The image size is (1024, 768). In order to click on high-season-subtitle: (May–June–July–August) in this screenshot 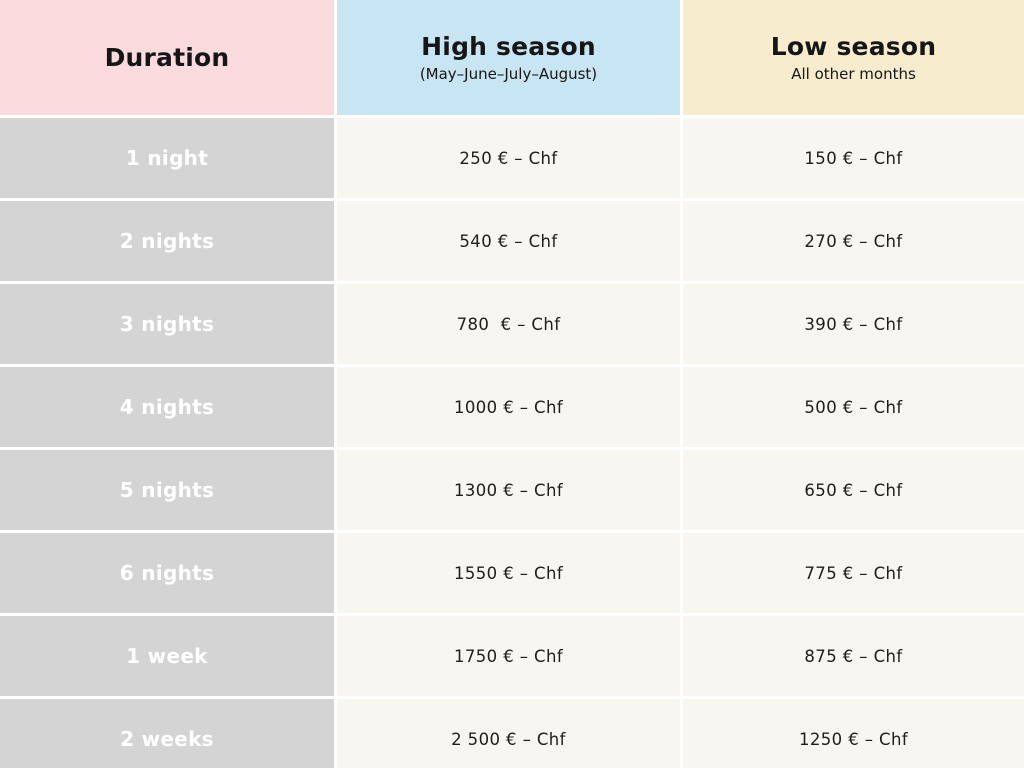, I will do `click(508, 74)`.